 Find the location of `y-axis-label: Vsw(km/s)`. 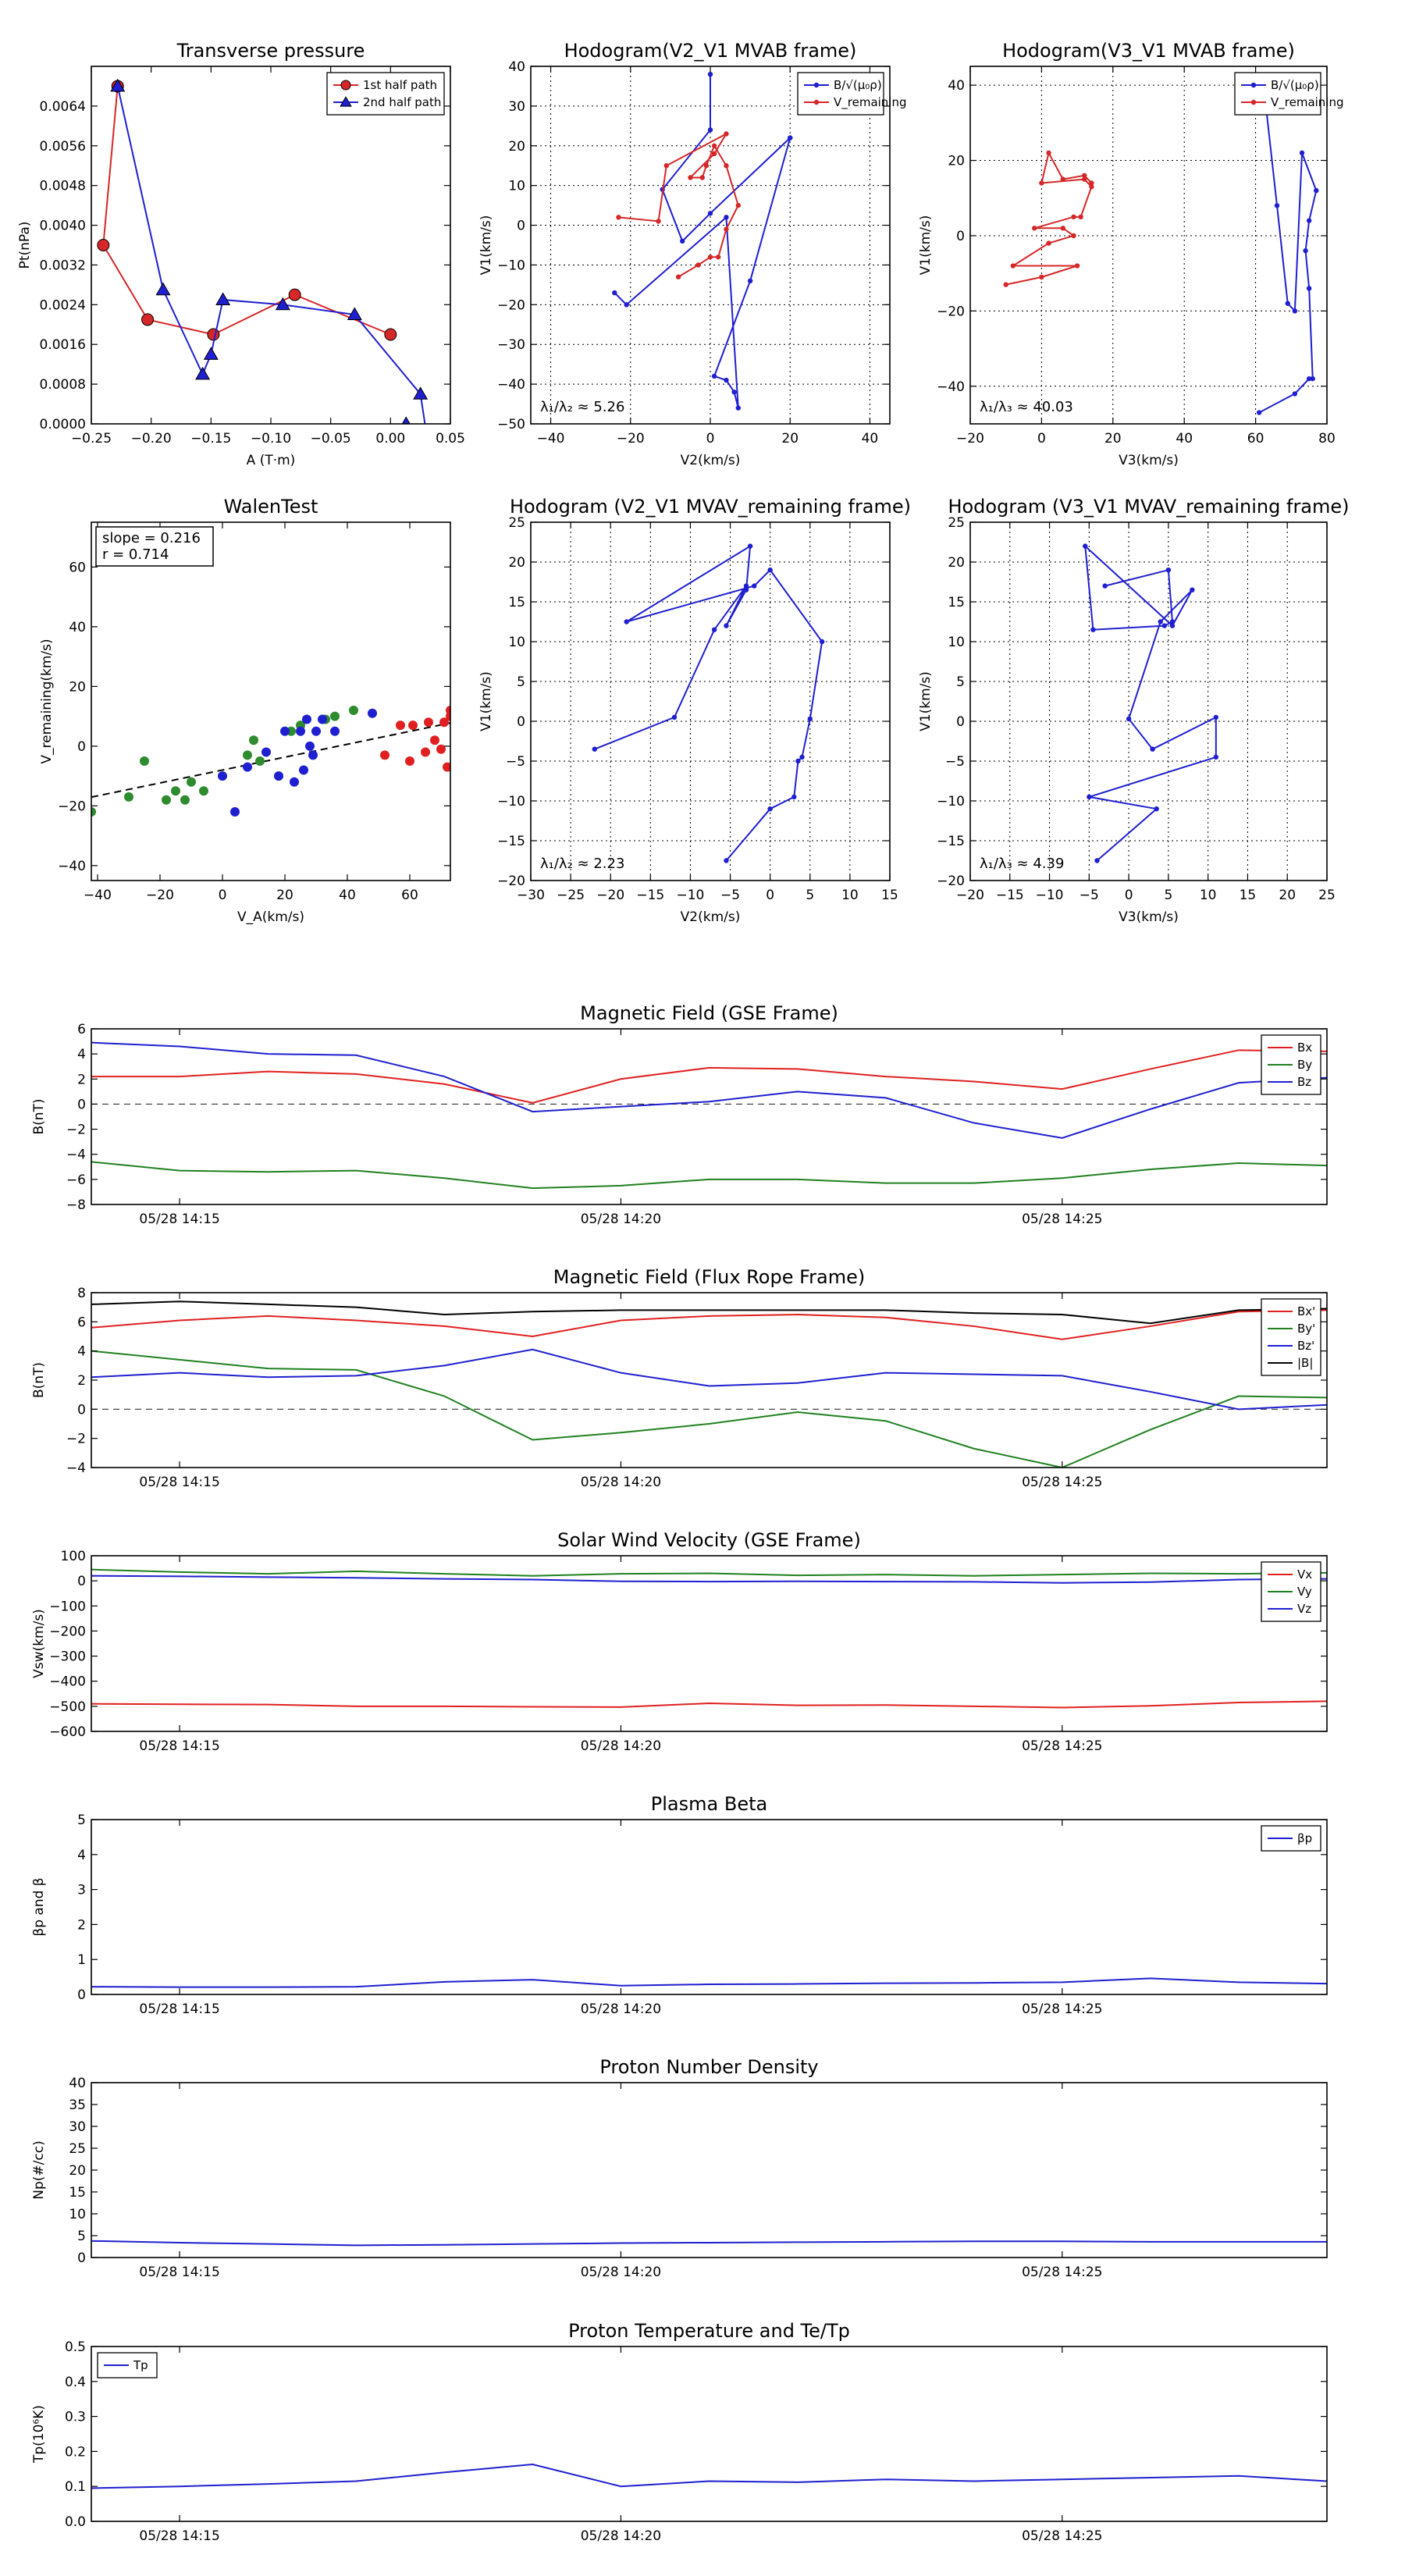

y-axis-label: Vsw(km/s) is located at coordinates (39, 1643).